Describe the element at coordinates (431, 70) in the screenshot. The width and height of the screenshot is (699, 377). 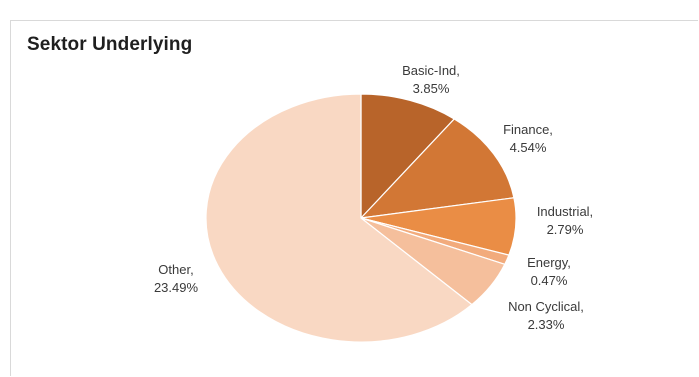
I see `slice-label-name: Basic-Ind,` at that location.